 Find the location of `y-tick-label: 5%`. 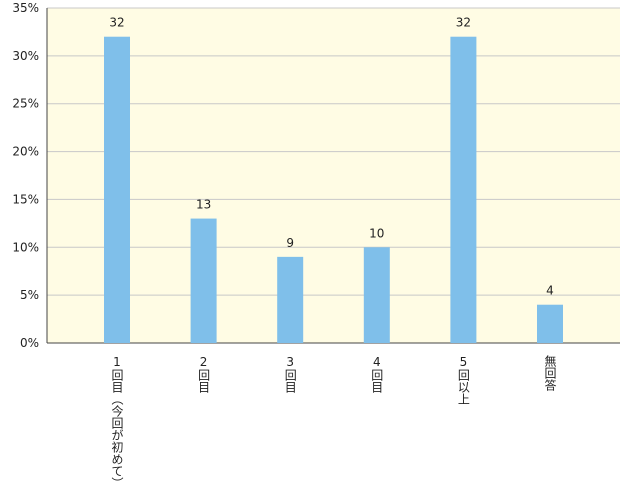

y-tick-label: 5% is located at coordinates (29, 295).